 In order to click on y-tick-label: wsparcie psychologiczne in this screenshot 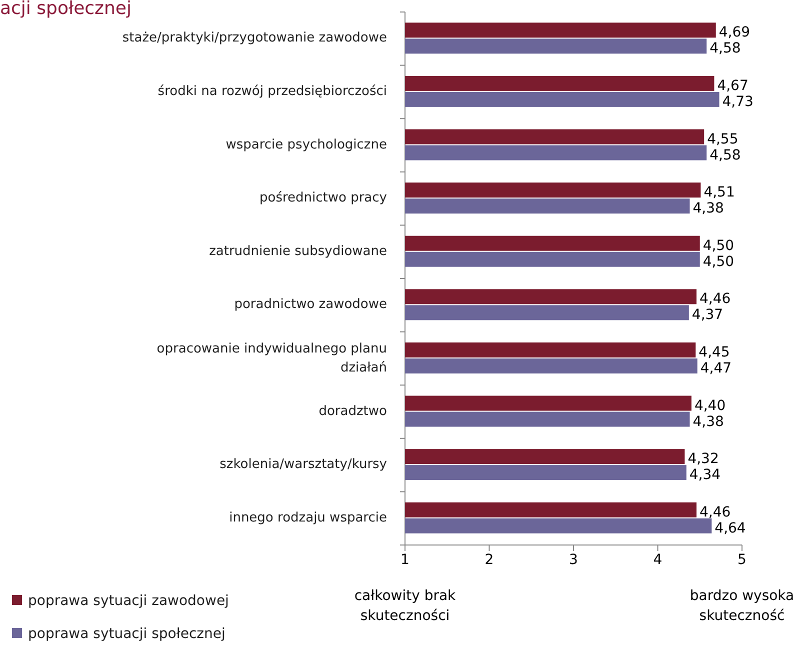, I will do `click(306, 144)`.